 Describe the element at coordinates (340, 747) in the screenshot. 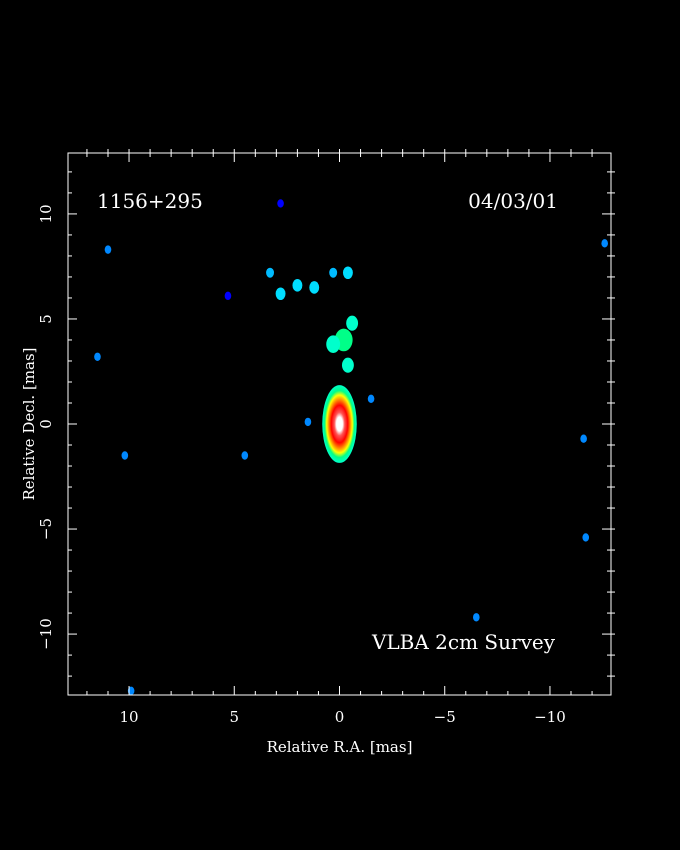

I see `x-axis-label: Relative R.A. [mas]` at that location.